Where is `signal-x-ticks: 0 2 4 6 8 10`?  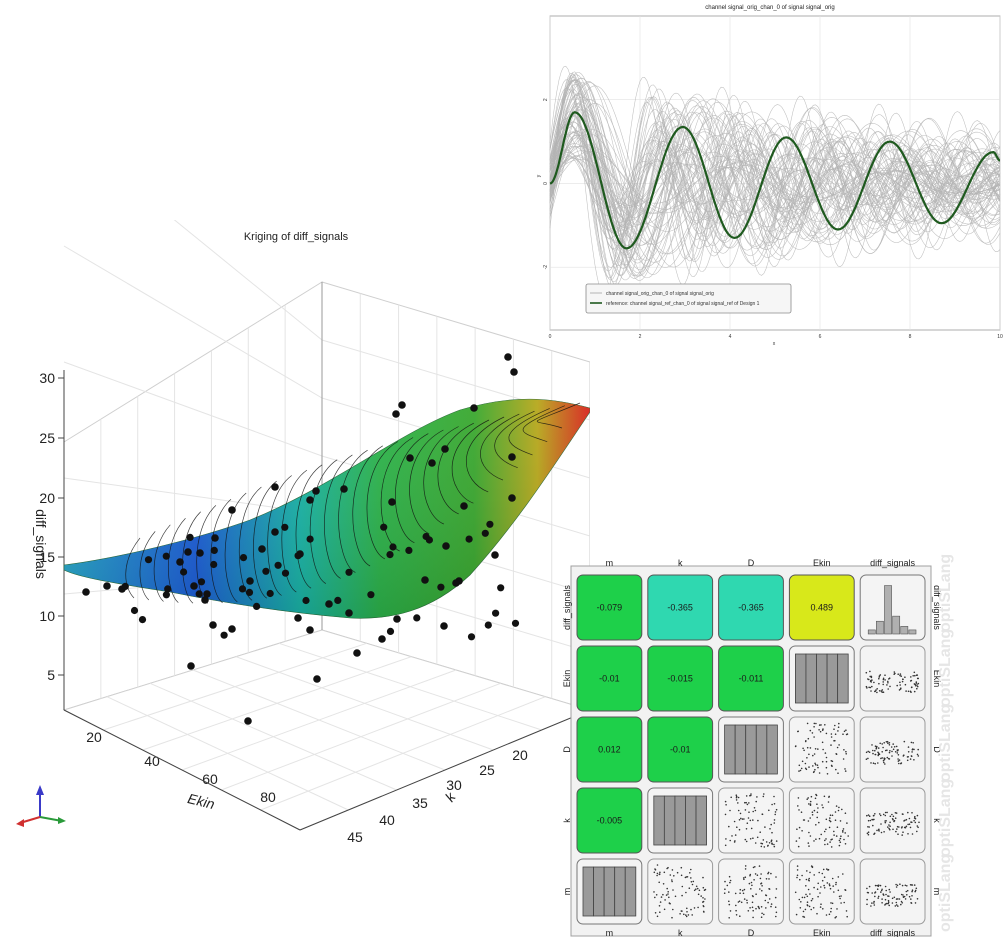
signal-x-ticks: 0 2 4 6 8 10 is located at coordinates (776, 337).